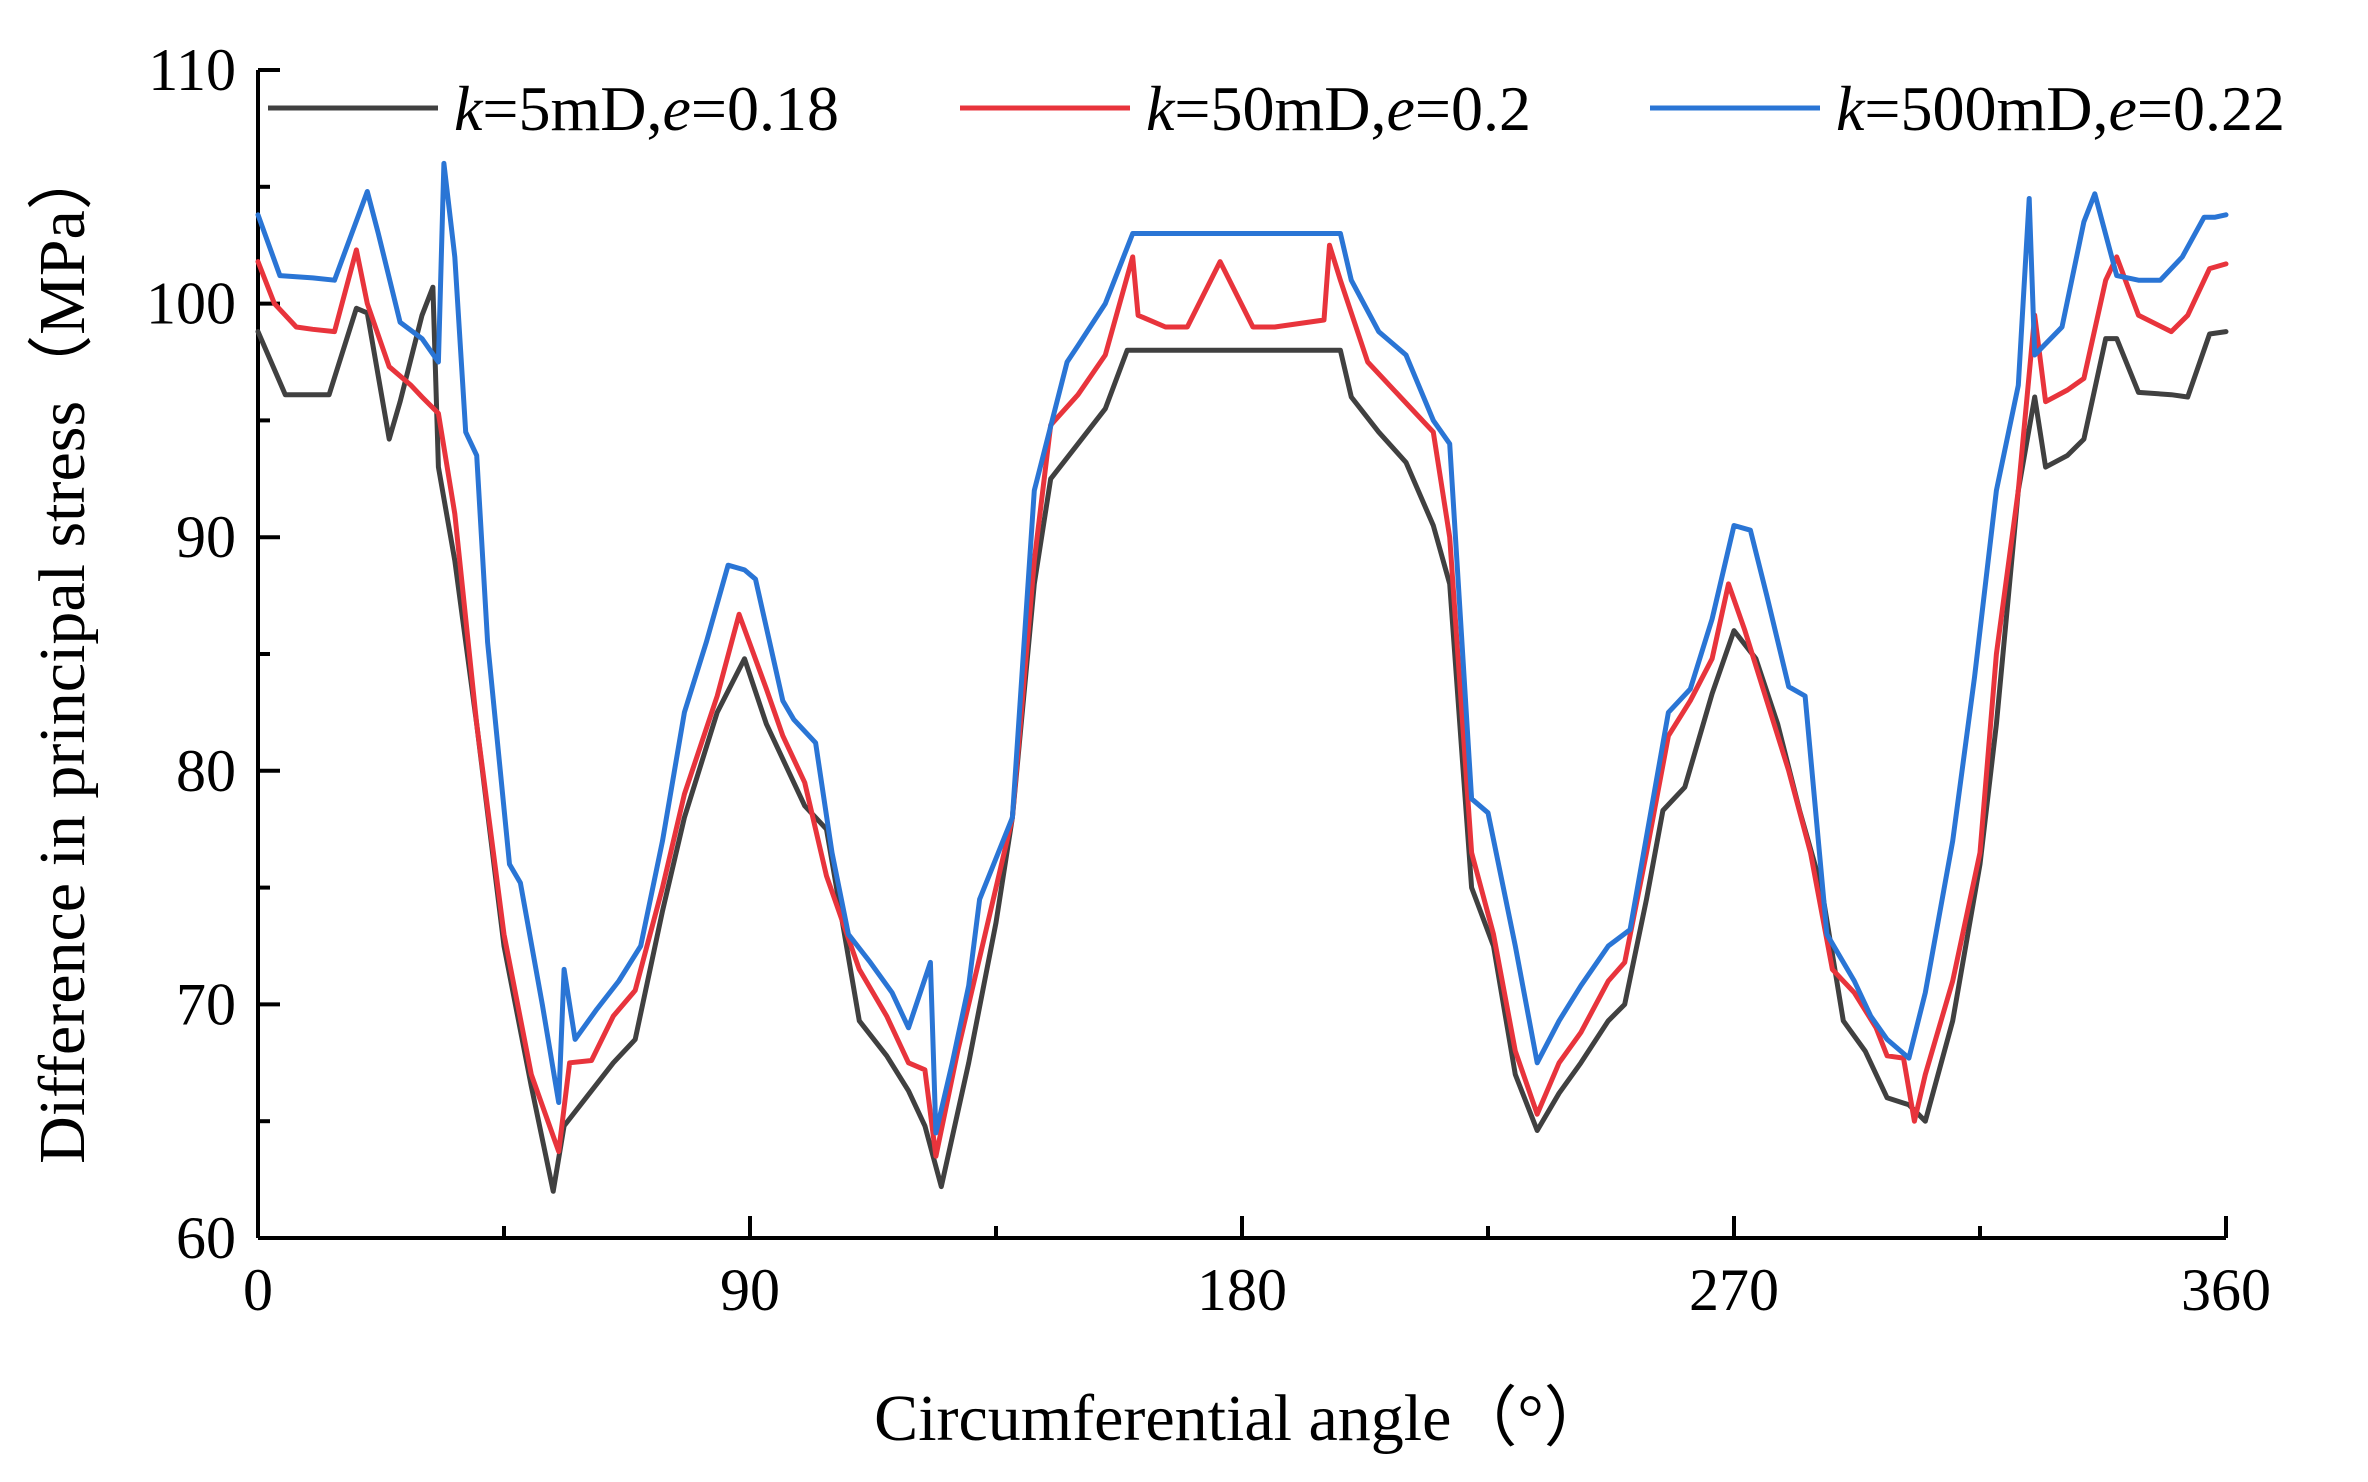 Image resolution: width=2368 pixels, height=1482 pixels. I want to click on x-tick-label: 360, so click(2226, 1290).